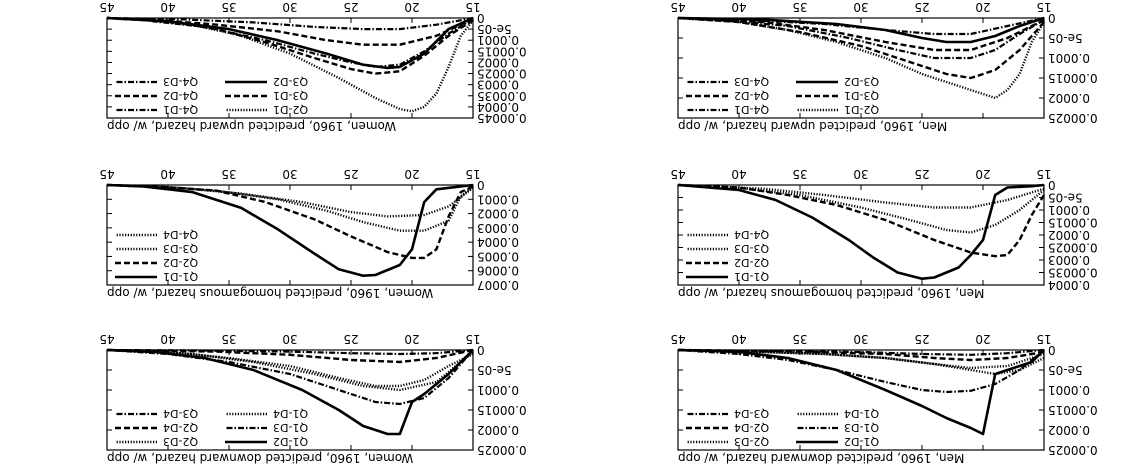 This screenshot has width=1132, height=468. I want to click on series-line-Q4-D1, so click(290, 42).